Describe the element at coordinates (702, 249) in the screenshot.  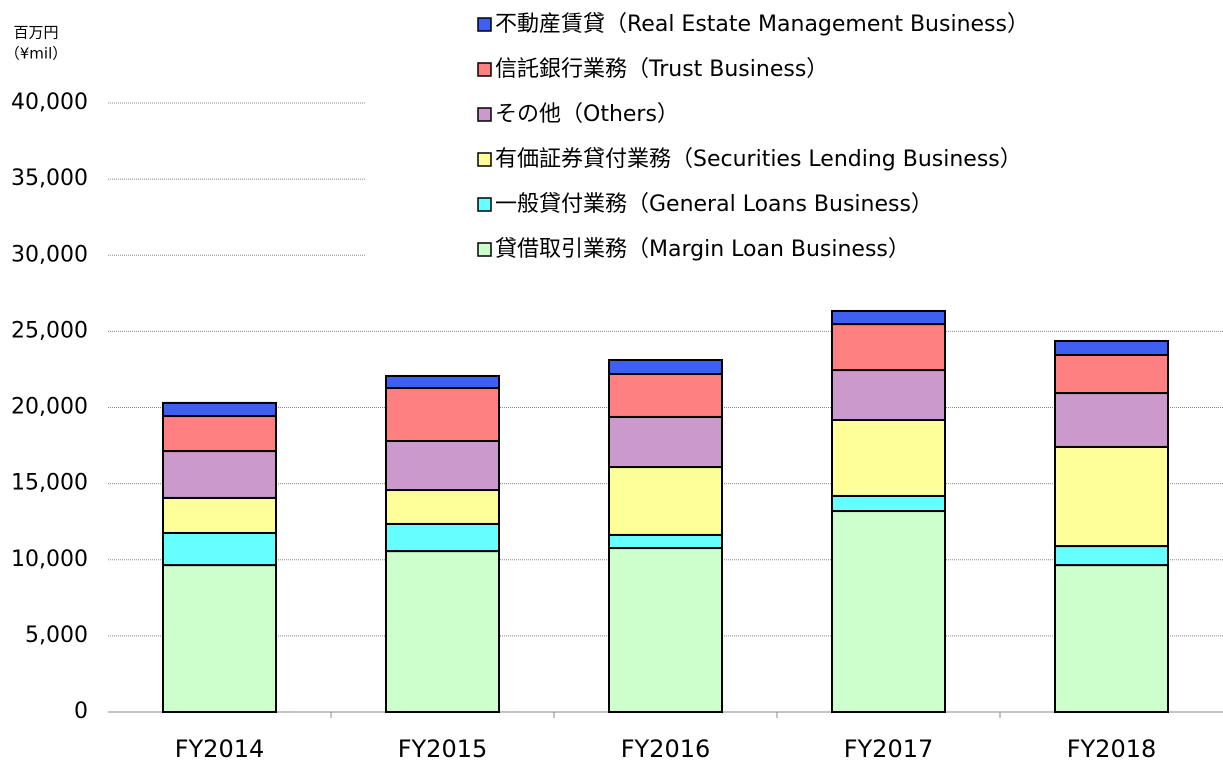
I see `legend-label: 貸借取引業務（Margin Loan Business）` at that location.